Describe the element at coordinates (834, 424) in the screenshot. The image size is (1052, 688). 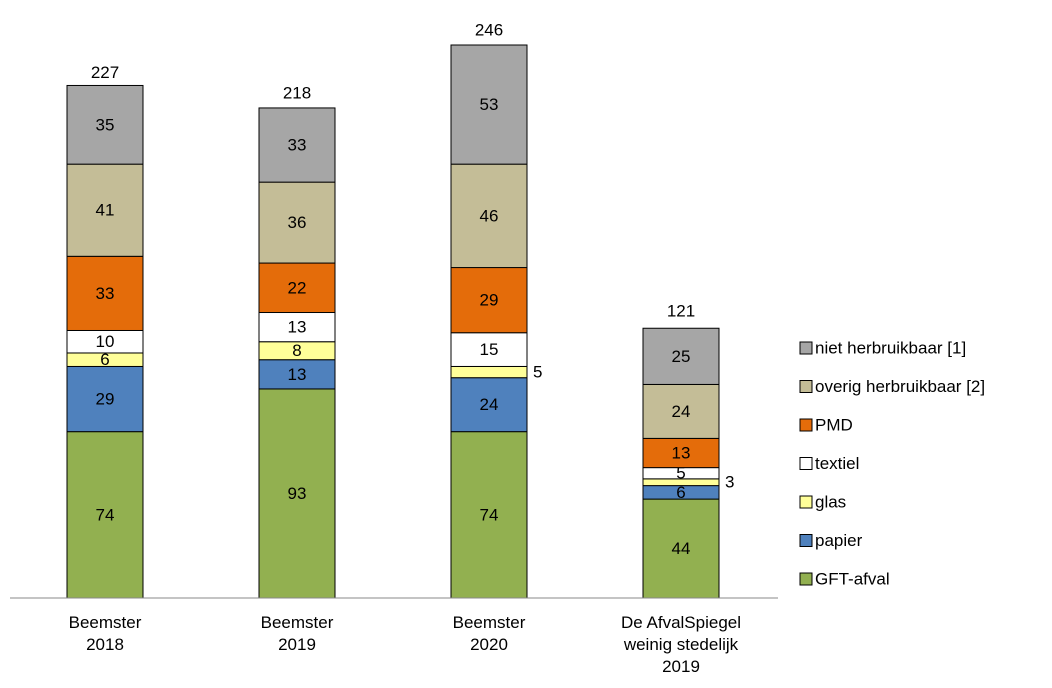
I see `legend-label: PMD` at that location.